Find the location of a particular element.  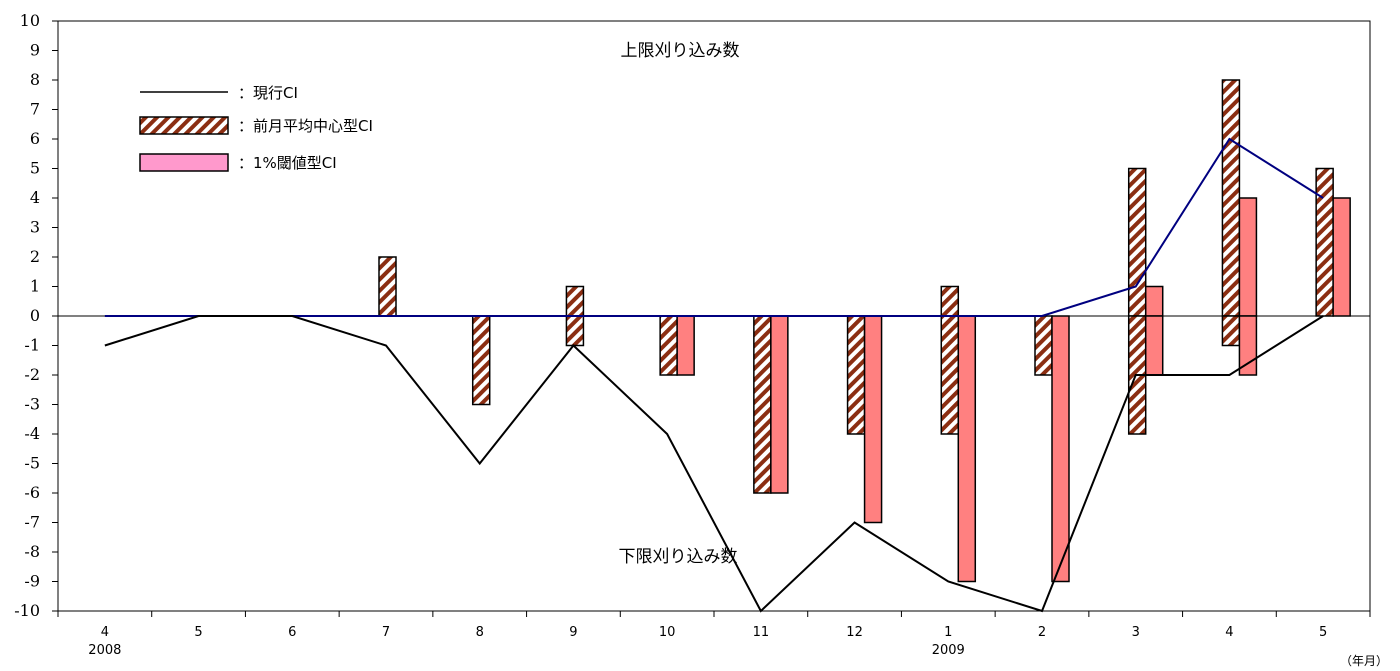

y-tick-label: 7 is located at coordinates (35, 109).